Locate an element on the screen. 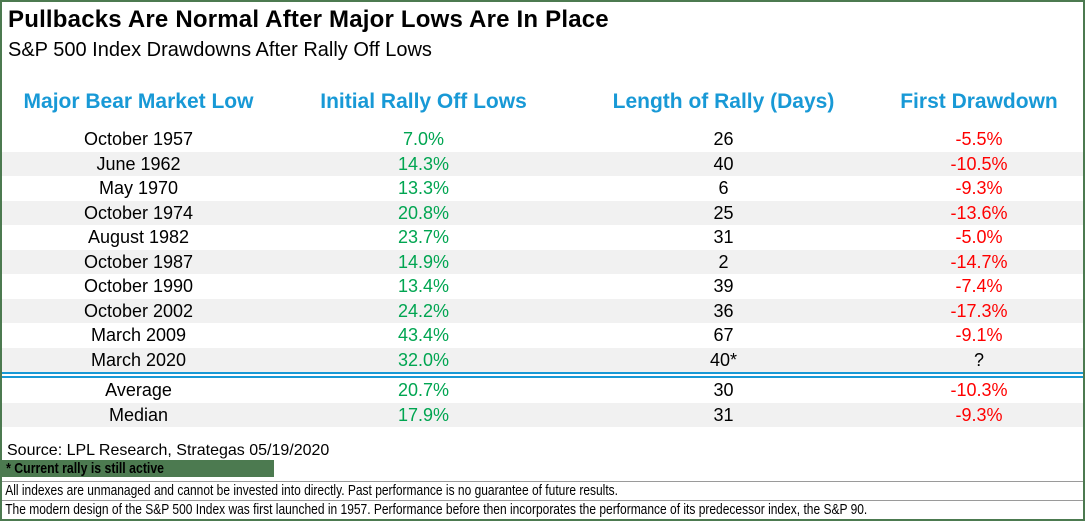 This screenshot has height=521, width=1085. table-row: October 1957 7.0% 26 -5.5% is located at coordinates (542, 139).